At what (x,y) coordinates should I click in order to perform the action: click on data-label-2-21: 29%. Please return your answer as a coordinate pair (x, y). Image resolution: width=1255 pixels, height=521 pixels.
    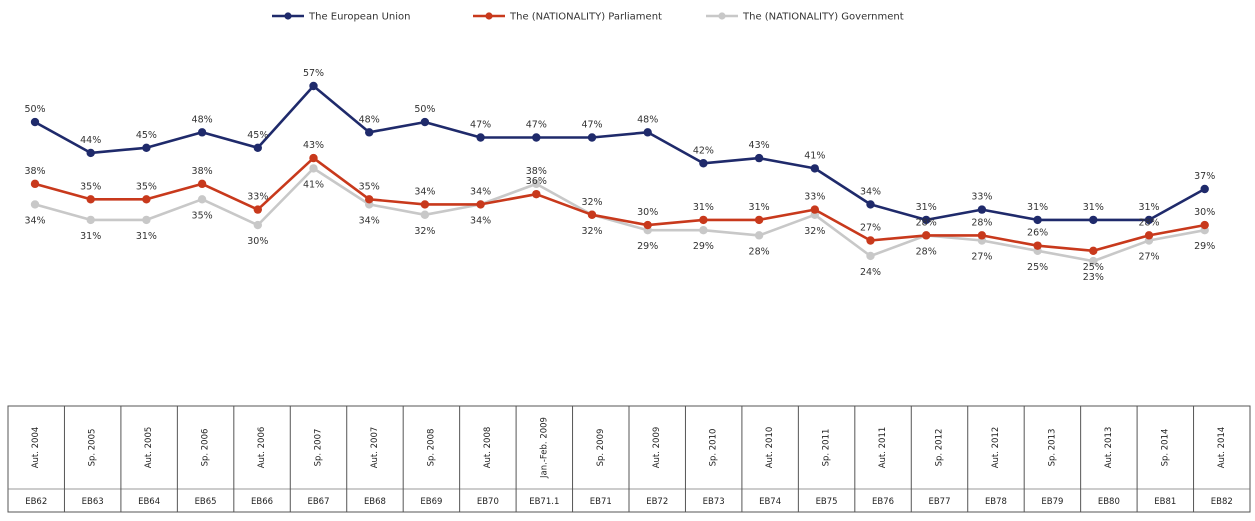
    Looking at the image, I should click on (1204, 246).